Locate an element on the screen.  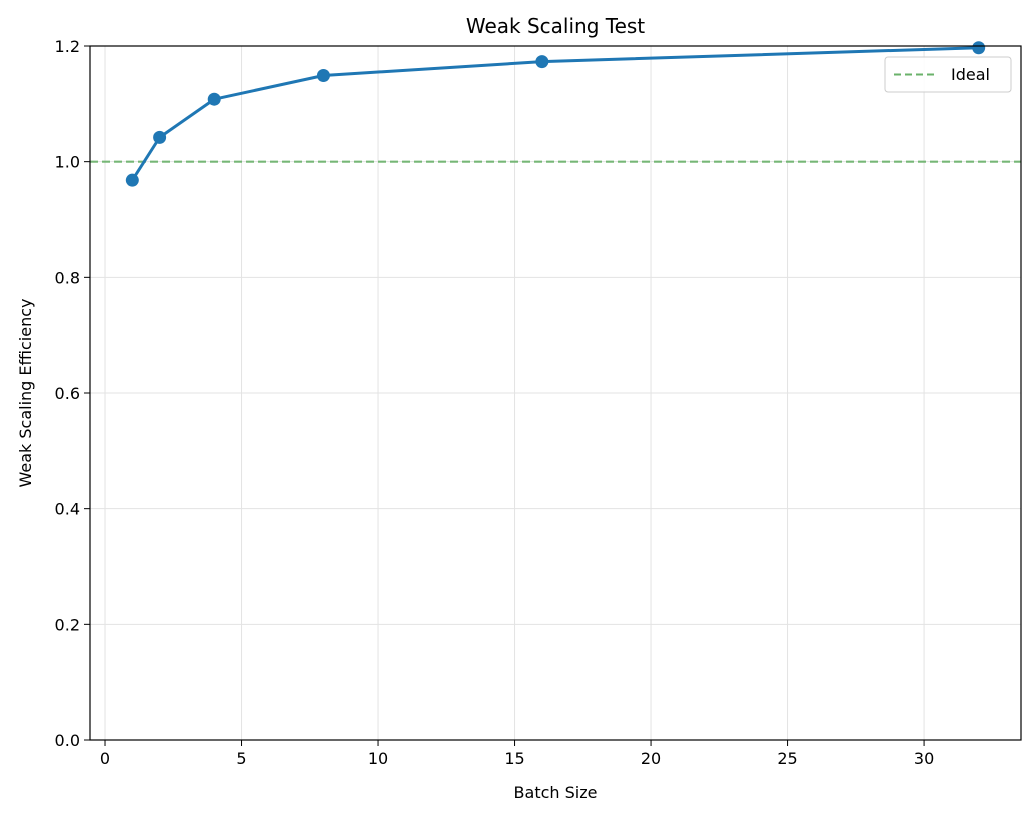
series is located at coordinates (555, 114).